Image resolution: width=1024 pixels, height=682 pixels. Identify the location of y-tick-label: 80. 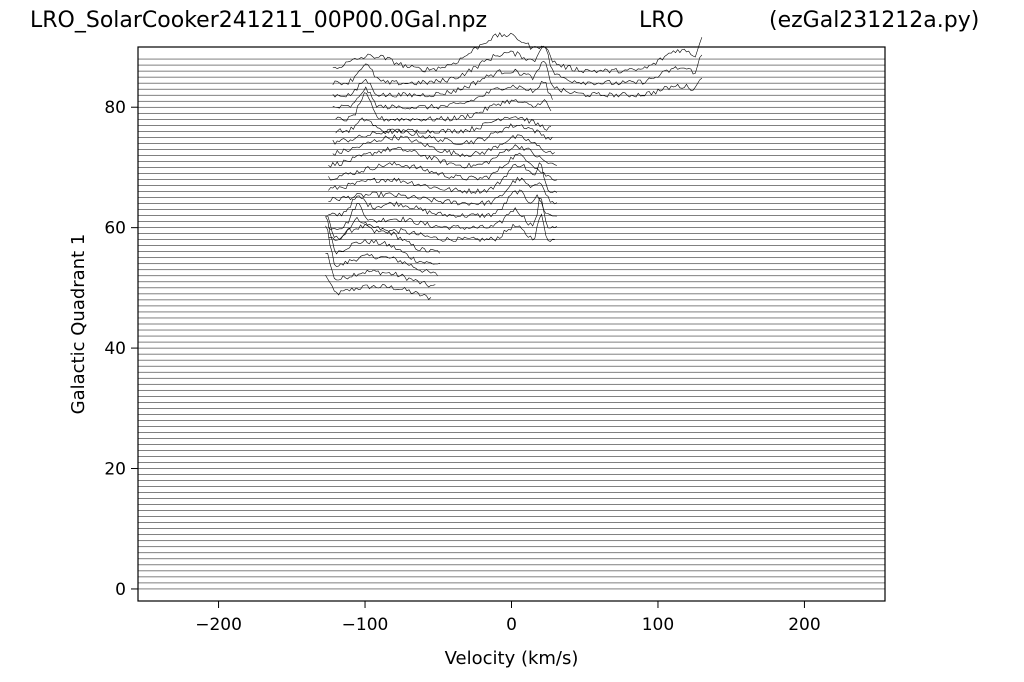
(115, 108).